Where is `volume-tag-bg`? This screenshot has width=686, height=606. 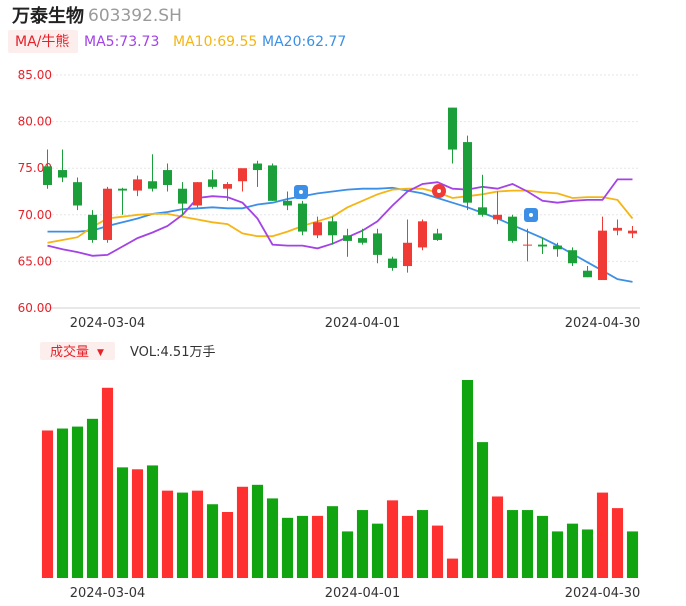
volume-tag-bg is located at coordinates (77, 351).